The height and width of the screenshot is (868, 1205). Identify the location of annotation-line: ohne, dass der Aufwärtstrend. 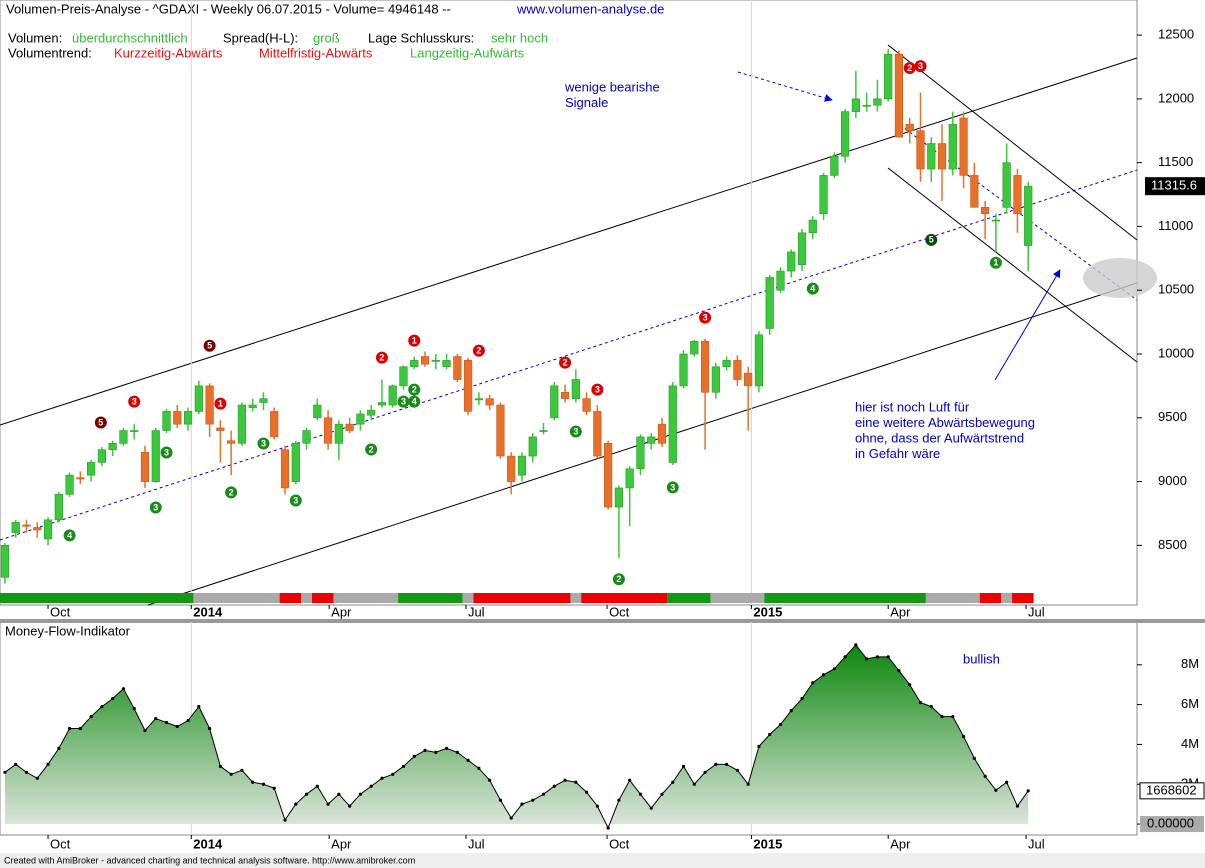
(939, 437).